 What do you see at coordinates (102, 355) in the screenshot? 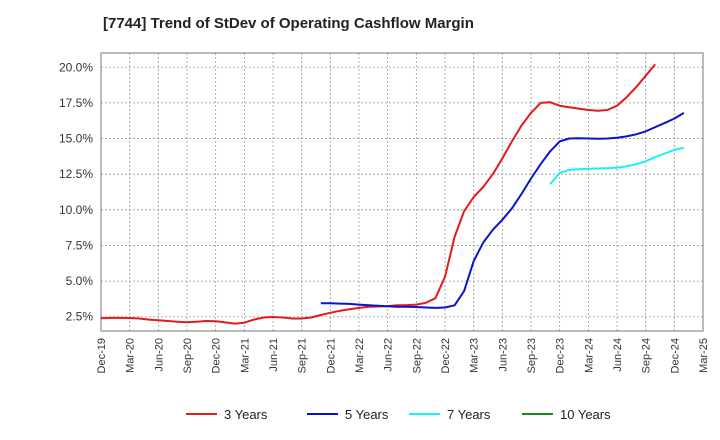
I see `x-tick-label: Dec-19` at bounding box center [102, 355].